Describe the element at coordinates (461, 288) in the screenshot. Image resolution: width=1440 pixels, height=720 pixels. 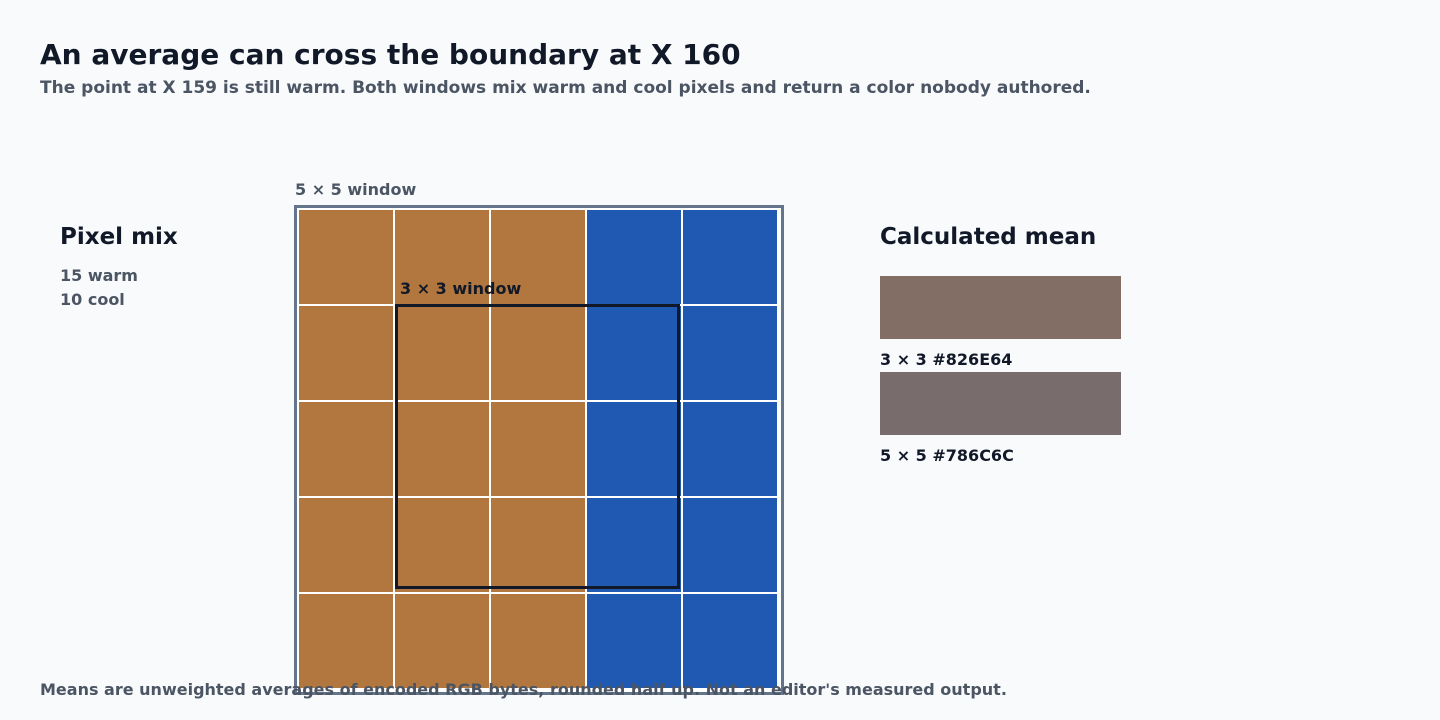
I see `window-3x3-label: 3 × 3 window` at that location.